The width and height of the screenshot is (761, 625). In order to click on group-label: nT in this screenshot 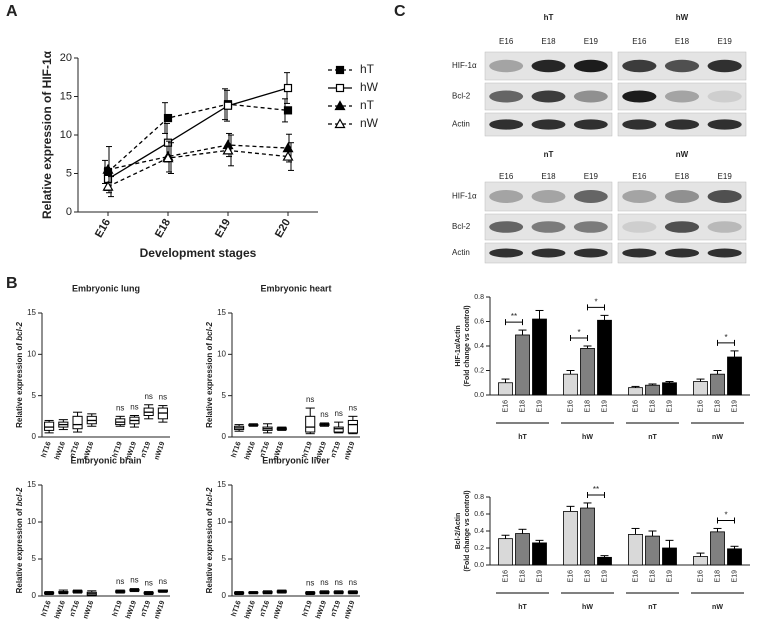, I will do `click(652, 607)`.